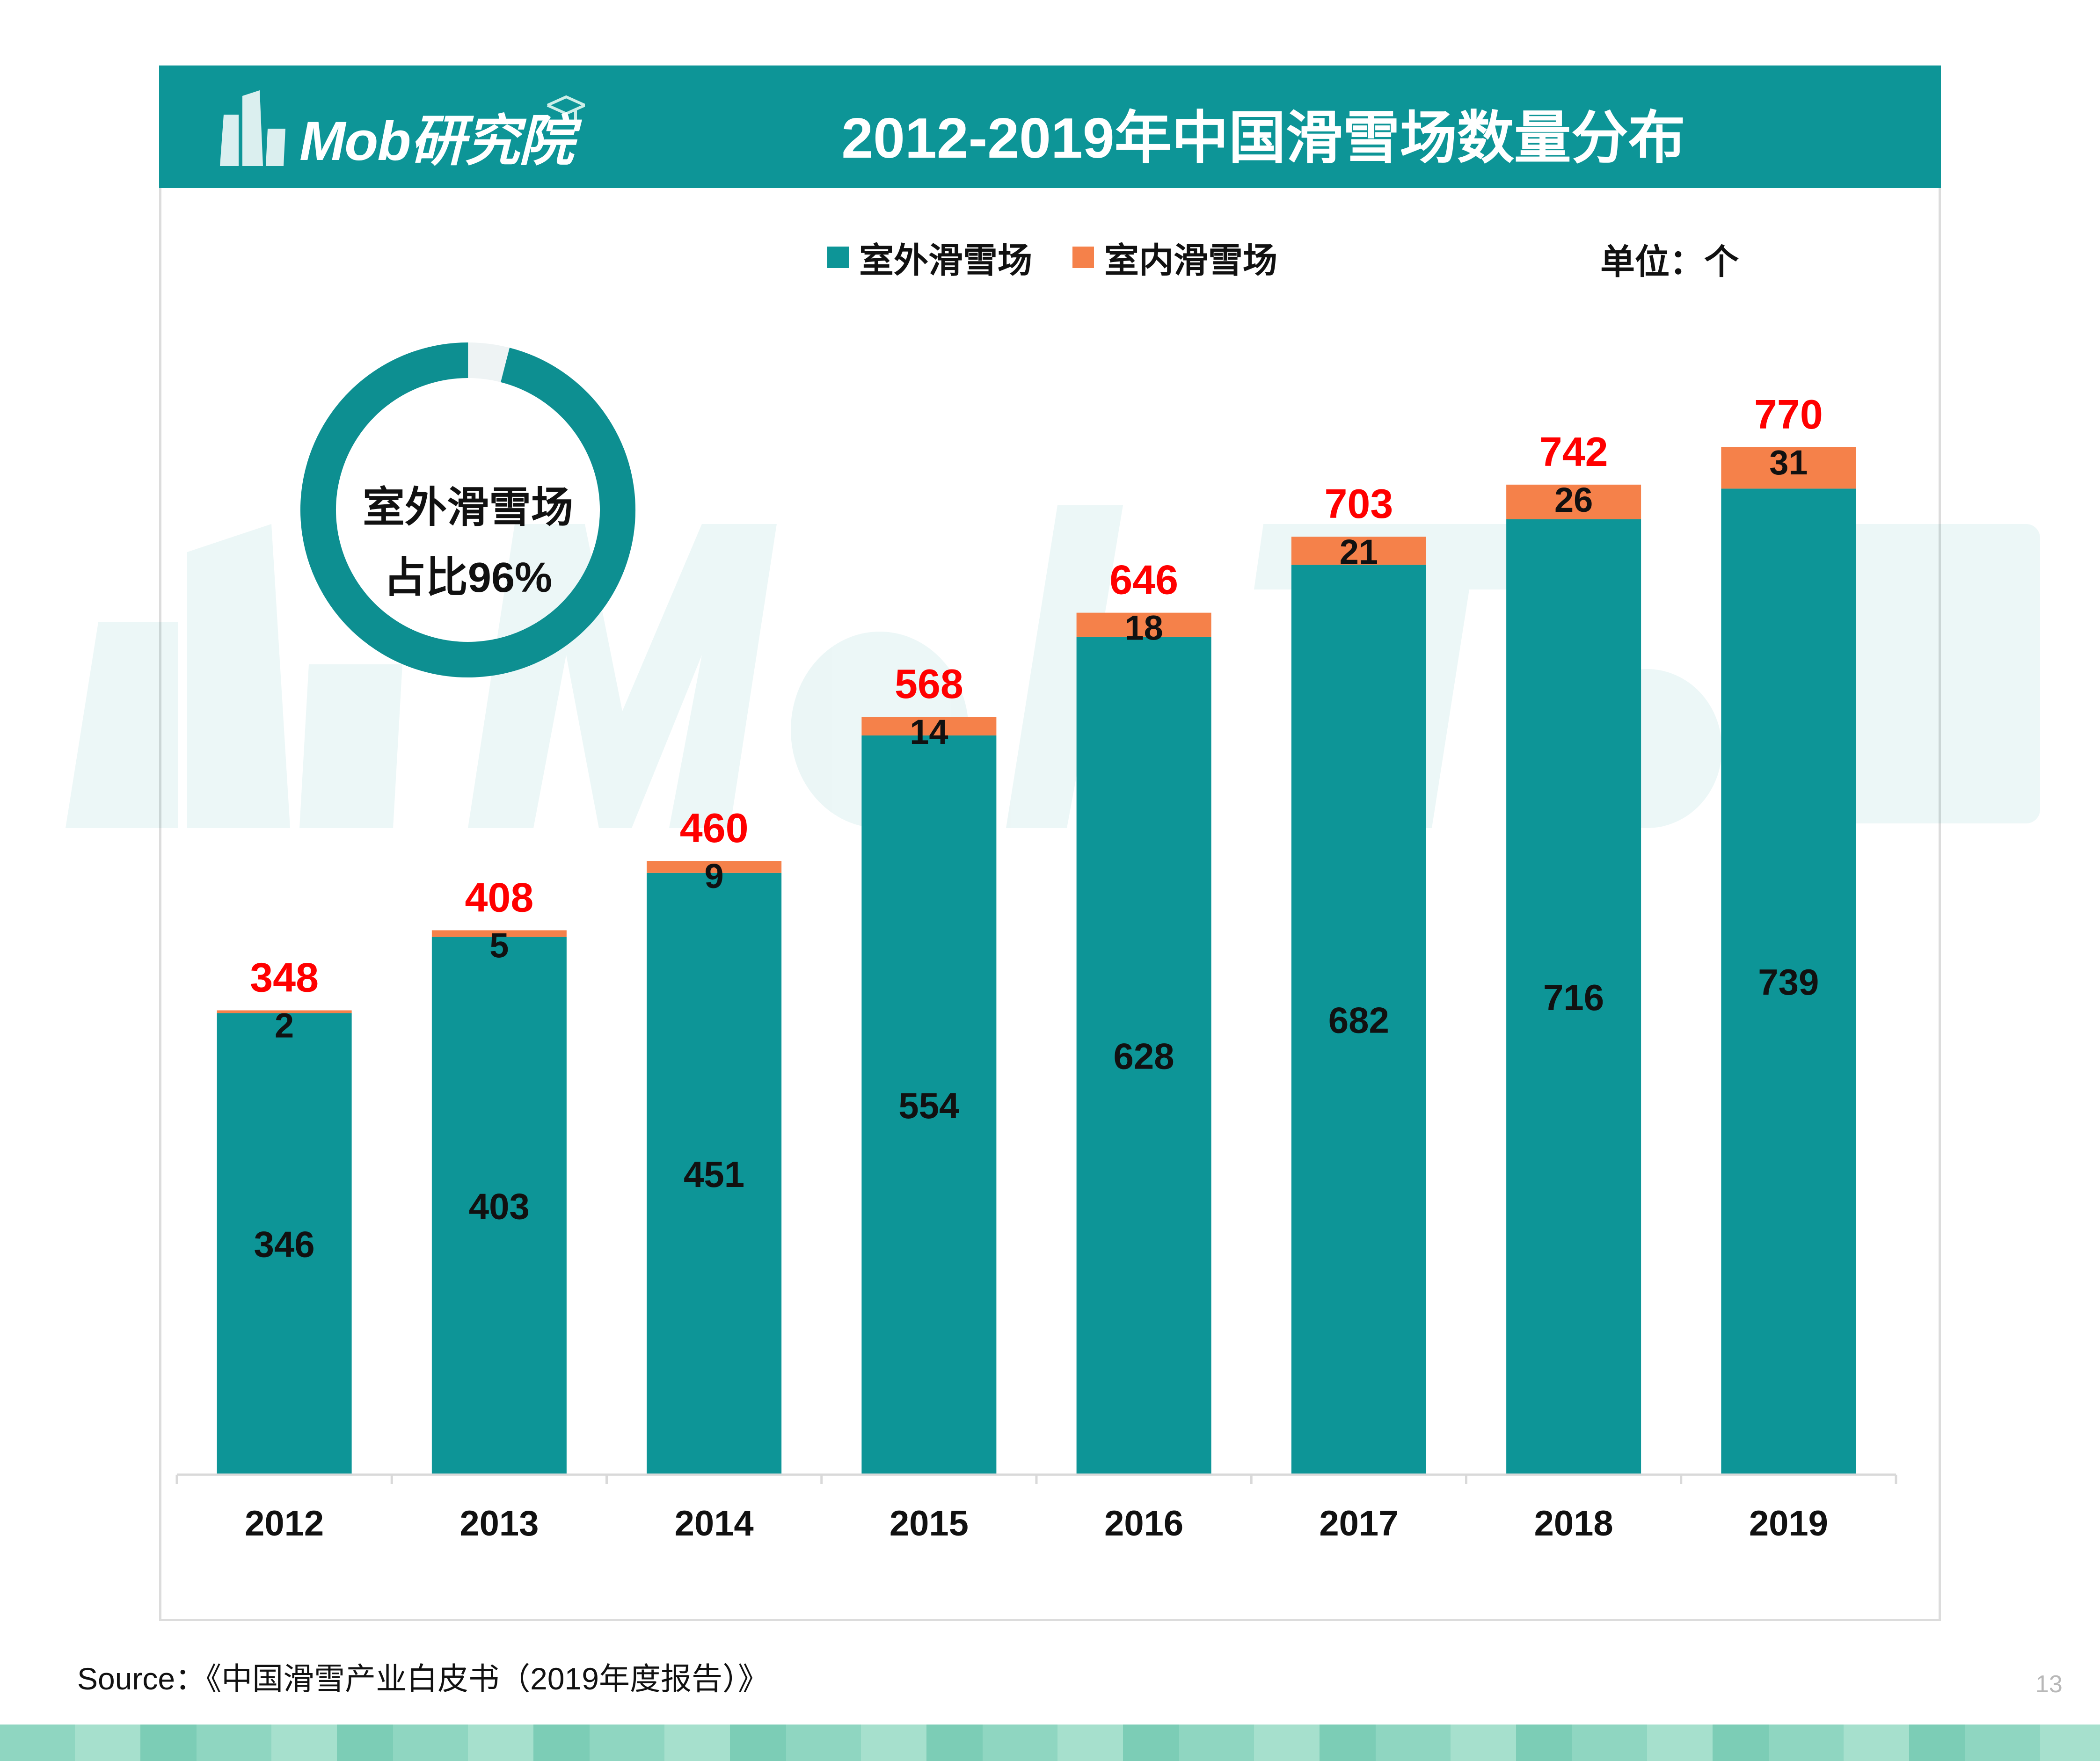  I want to click on bar-indoor-2015, so click(929, 726).